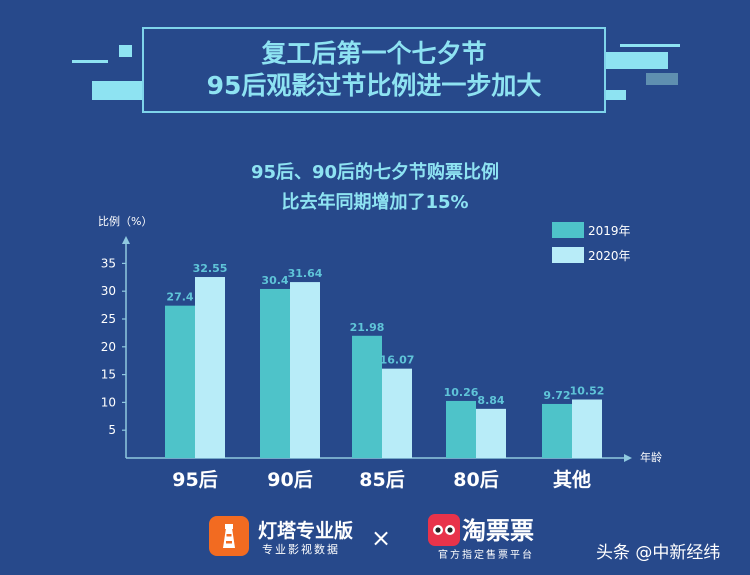 Image resolution: width=750 pixels, height=575 pixels. Describe the element at coordinates (475, 480) in the screenshot. I see `x-tick-label: 80后` at that location.